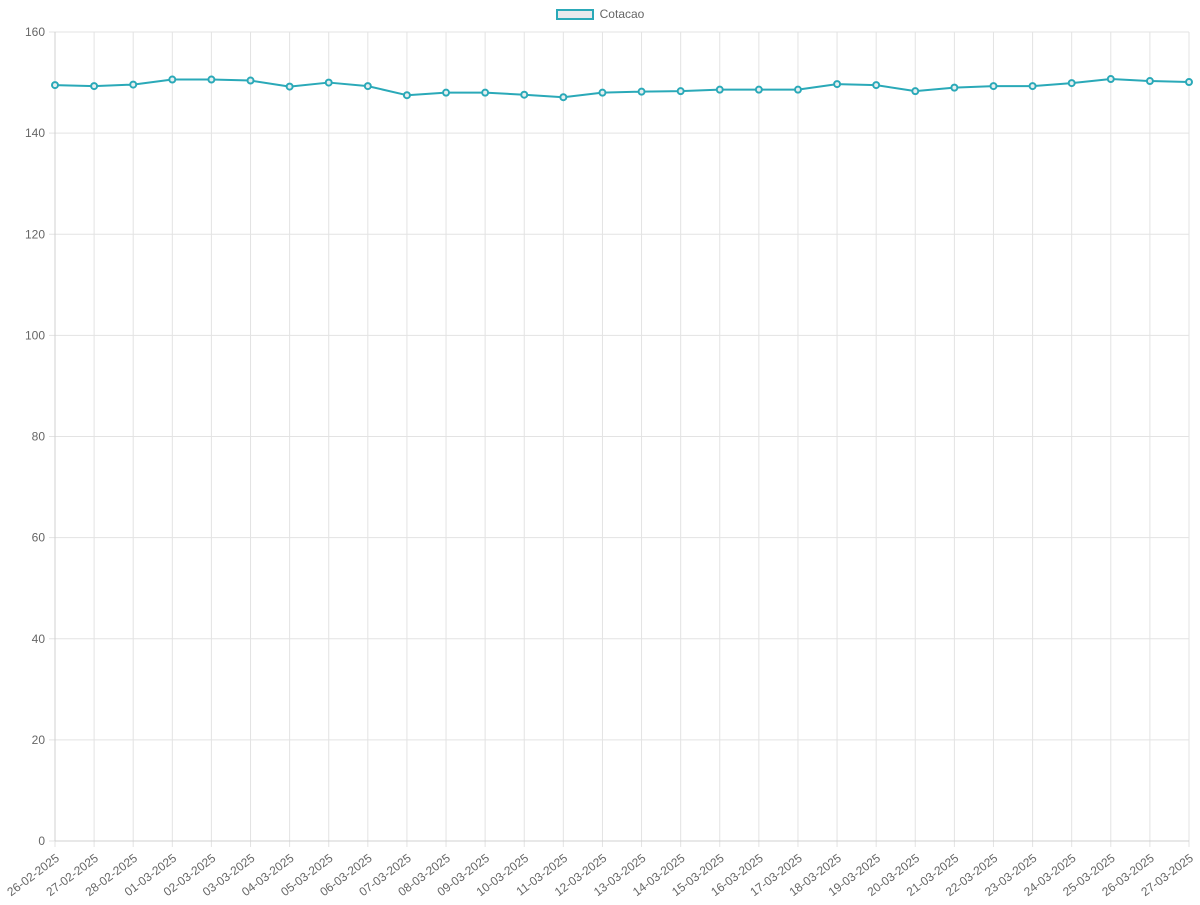 The width and height of the screenshot is (1200, 905). I want to click on y-tick-label: 100, so click(35, 335).